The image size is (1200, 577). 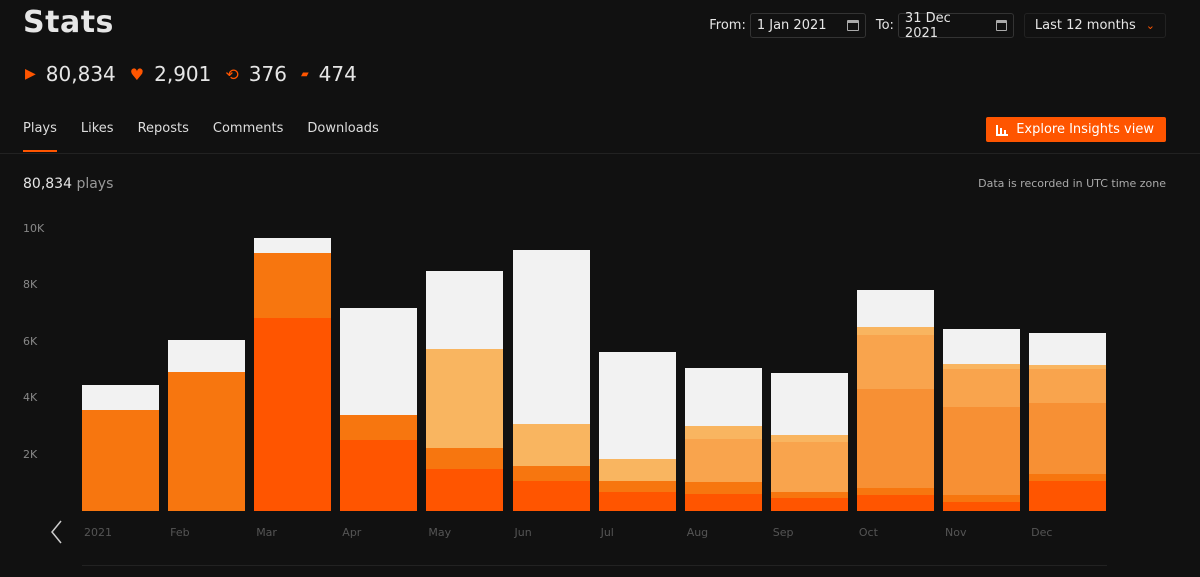 I want to click on tab-likes: Likes, so click(x=97, y=128).